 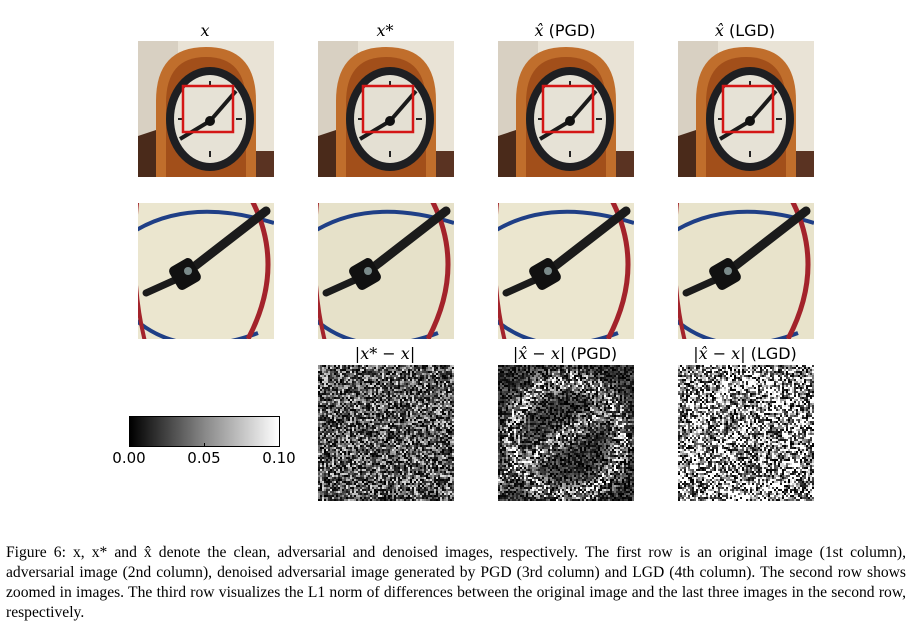 What do you see at coordinates (566, 109) in the screenshot?
I see `clock-image-pgd` at bounding box center [566, 109].